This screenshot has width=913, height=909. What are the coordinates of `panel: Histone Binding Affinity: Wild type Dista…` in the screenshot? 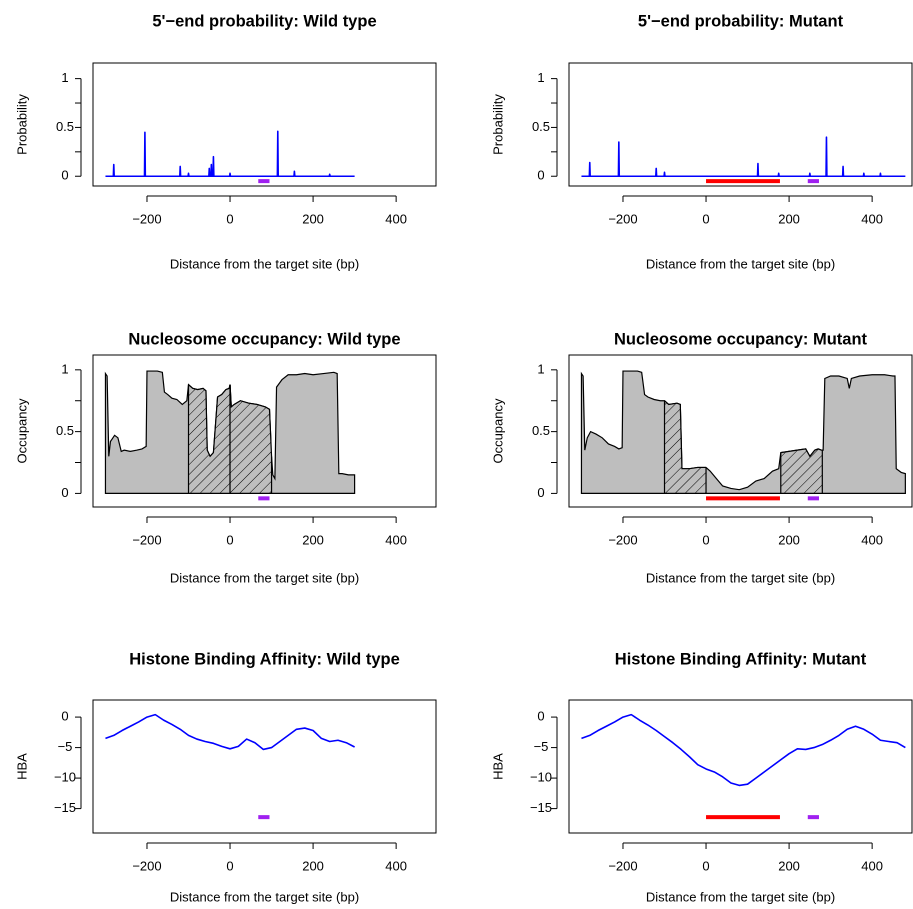 It's located at (225, 777).